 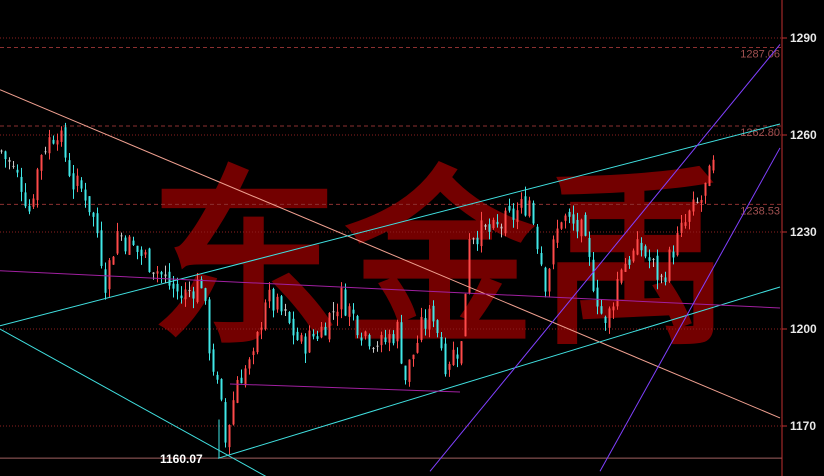 What do you see at coordinates (803, 426) in the screenshot?
I see `y-tick-label: 1170` at bounding box center [803, 426].